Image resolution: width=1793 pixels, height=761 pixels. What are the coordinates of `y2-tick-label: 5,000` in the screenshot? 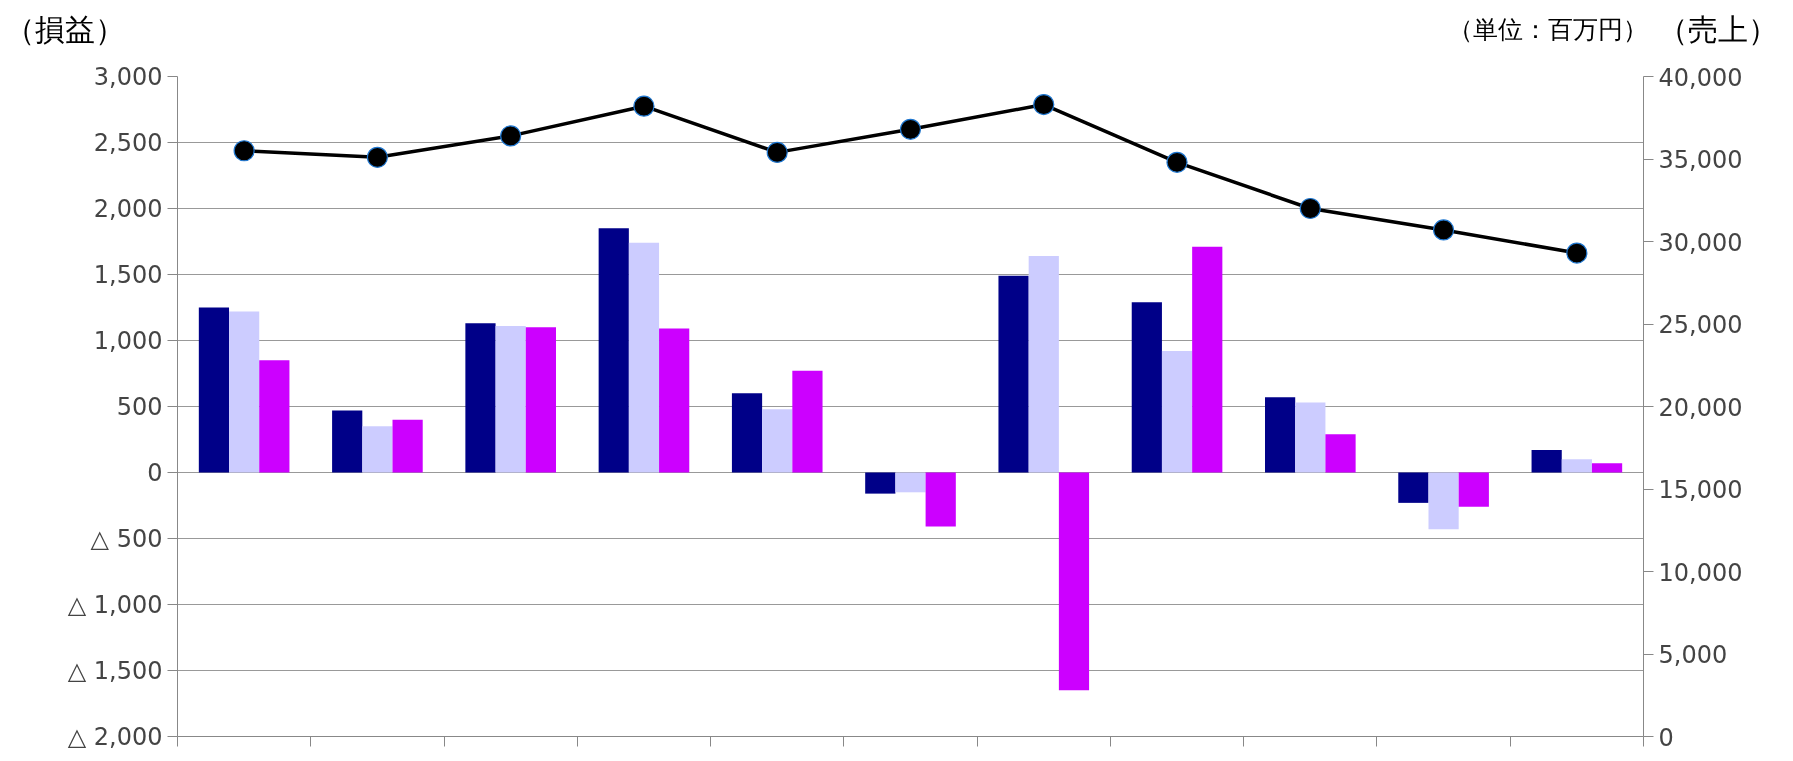 It's located at (1693, 655).